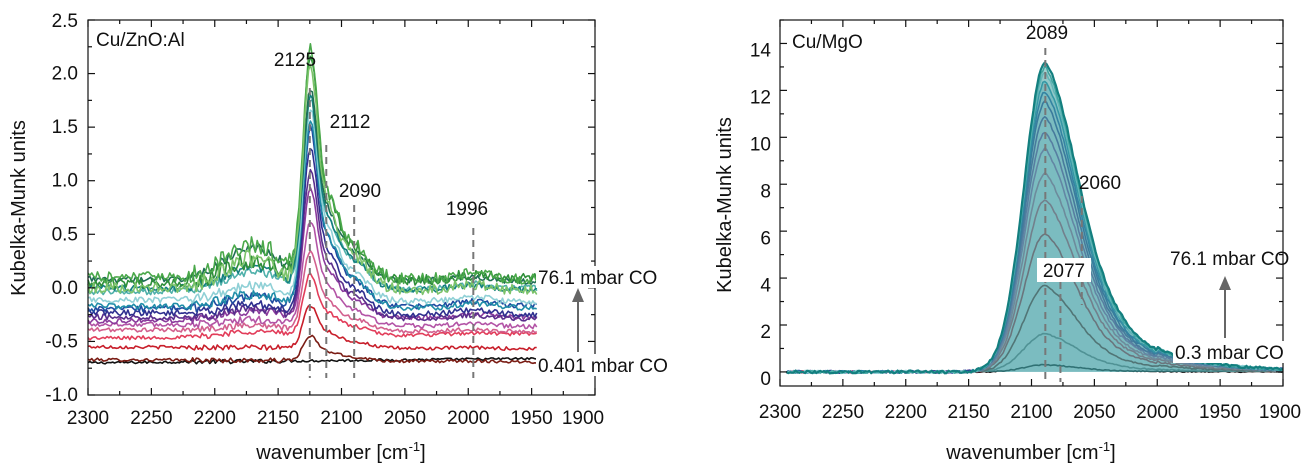 The image size is (1311, 468). What do you see at coordinates (19, 208) in the screenshot?
I see `y-axis-title-left: Kubelka-Munk units` at bounding box center [19, 208].